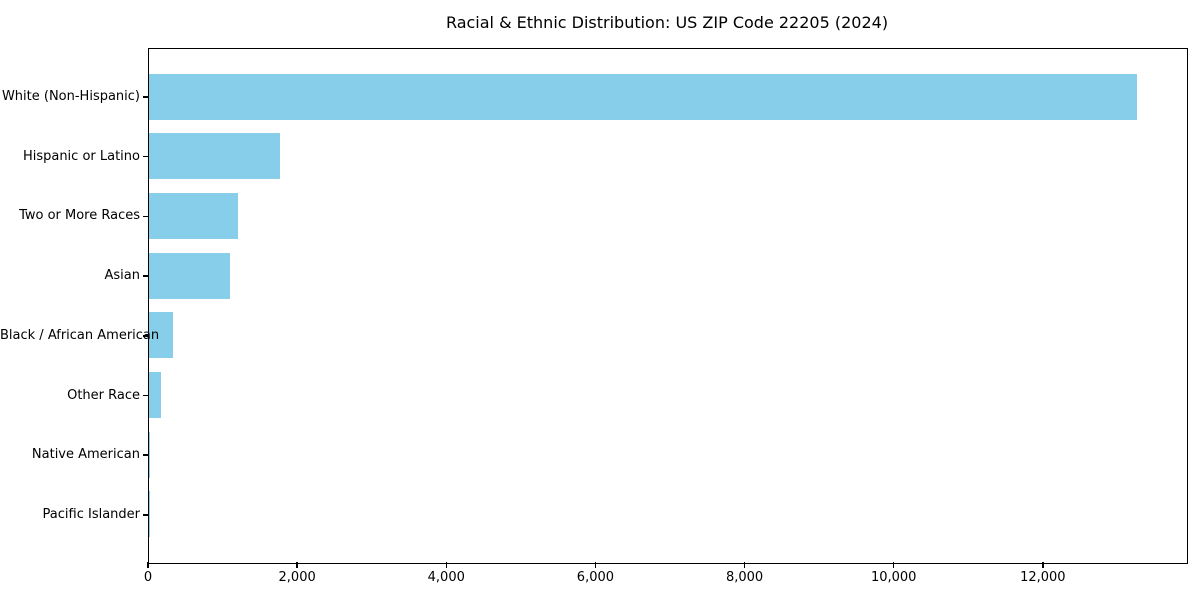  What do you see at coordinates (155, 395) in the screenshot?
I see `bar-other-race` at bounding box center [155, 395].